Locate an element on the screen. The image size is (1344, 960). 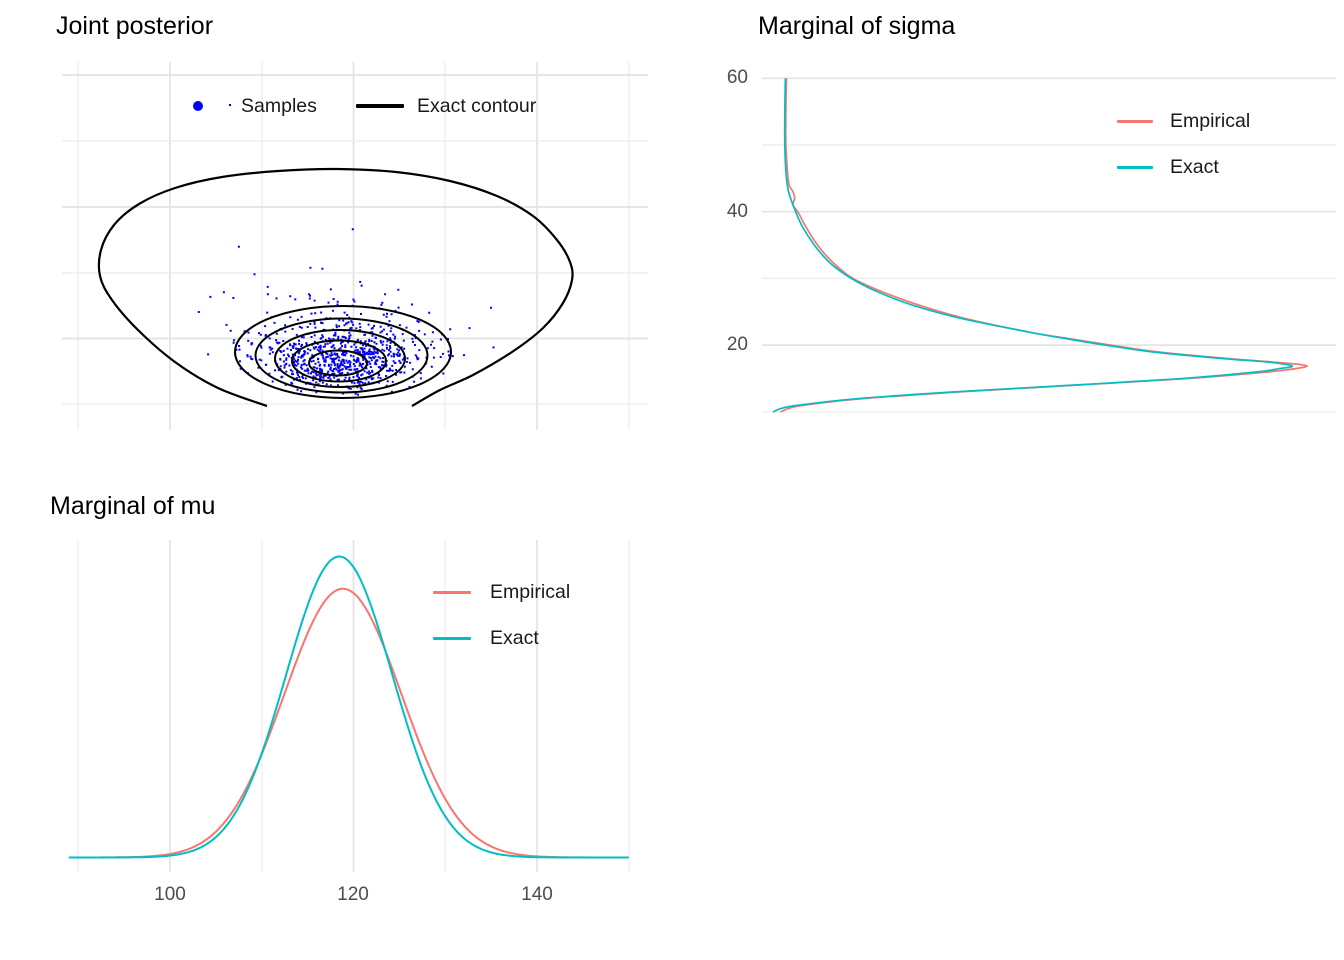
sigma-empirical-legend-line-icon is located at coordinates (1135, 121).